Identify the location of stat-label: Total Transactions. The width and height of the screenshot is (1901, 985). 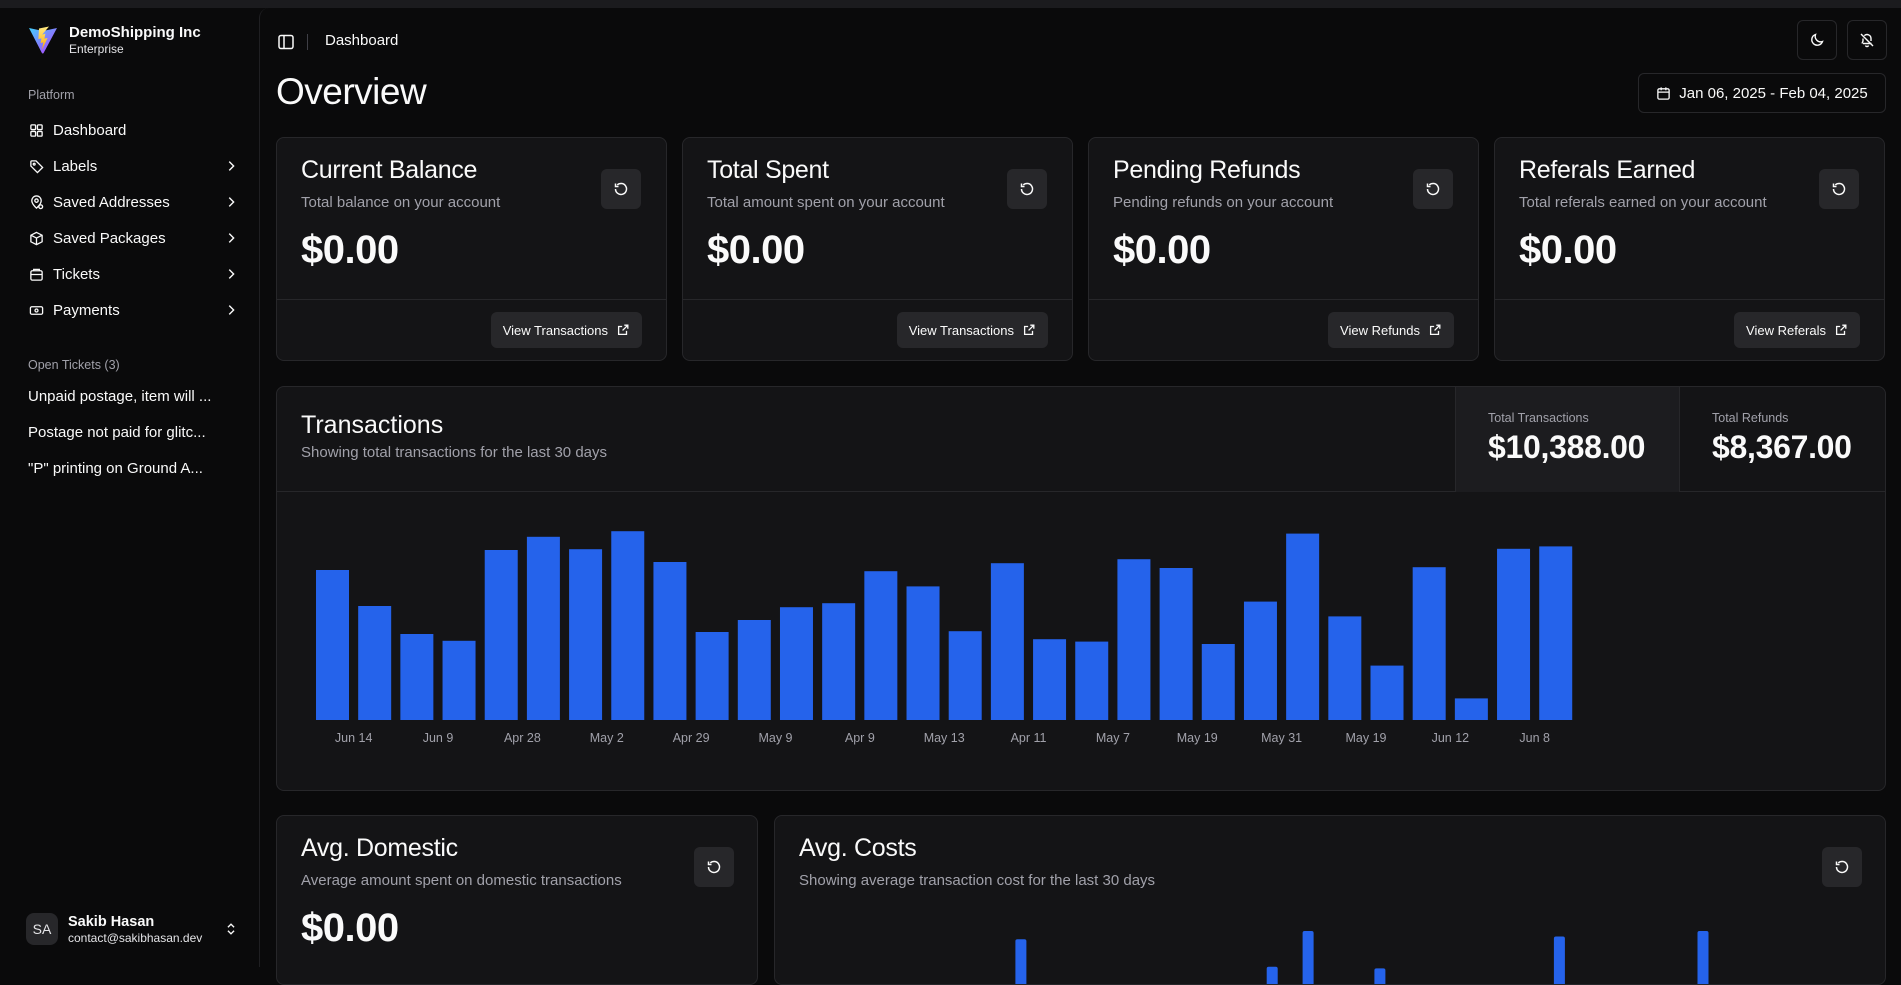
(1538, 418).